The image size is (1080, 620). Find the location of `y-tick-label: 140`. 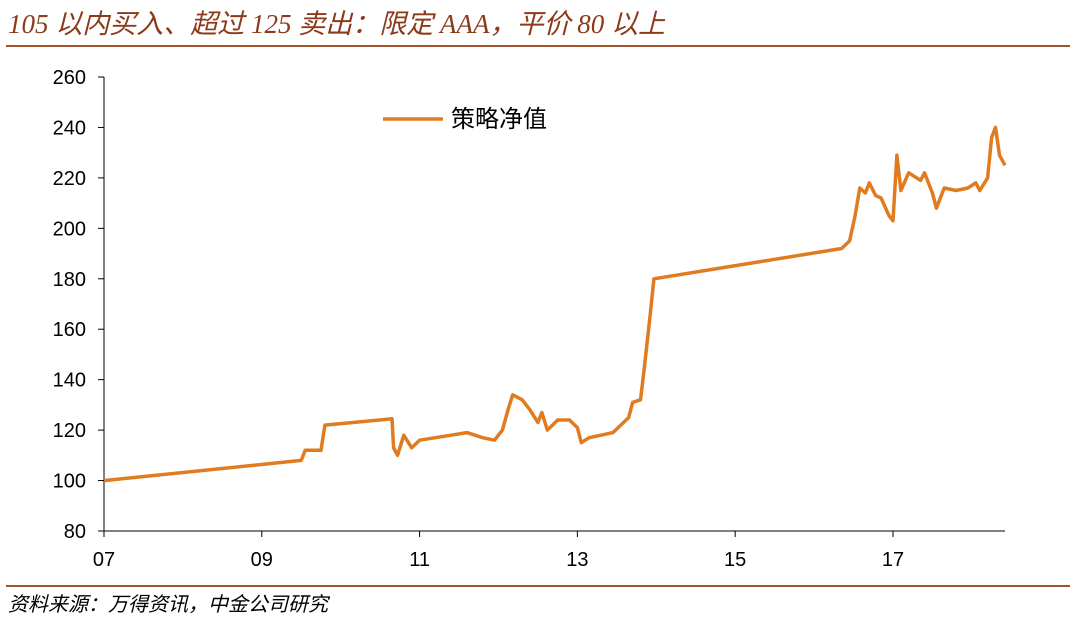

y-tick-label: 140 is located at coordinates (69, 381).